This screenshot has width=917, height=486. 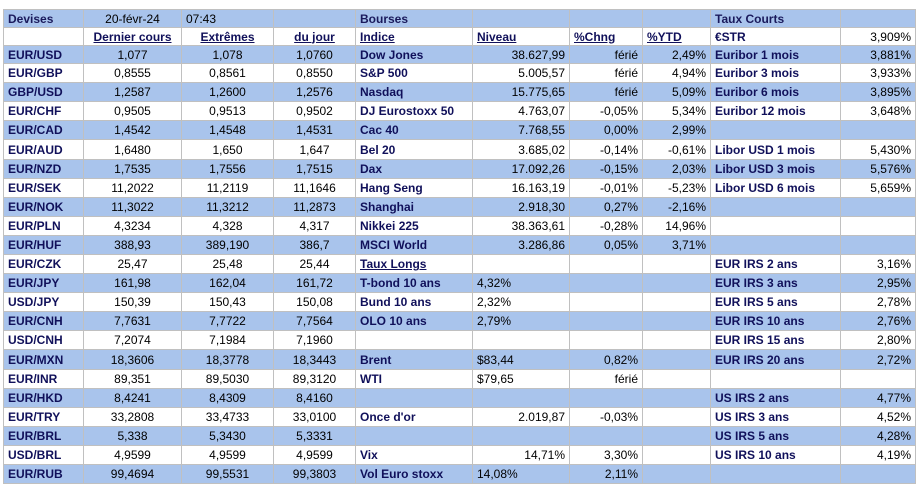 What do you see at coordinates (521, 54) in the screenshot?
I see `index-level: 38.627,99` at bounding box center [521, 54].